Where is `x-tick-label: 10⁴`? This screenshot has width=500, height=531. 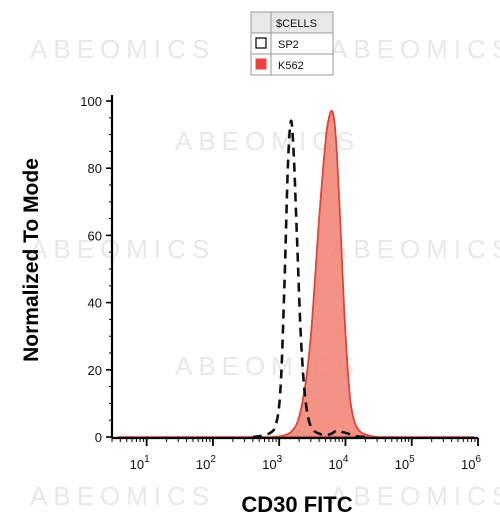
x-tick-label: 10⁴ is located at coordinates (338, 463).